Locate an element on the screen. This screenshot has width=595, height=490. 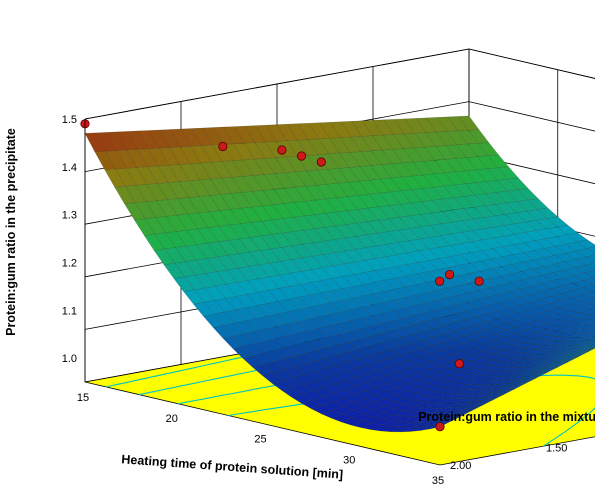
x-axis-title: Heating time of protein solution [min] is located at coordinates (232, 466).